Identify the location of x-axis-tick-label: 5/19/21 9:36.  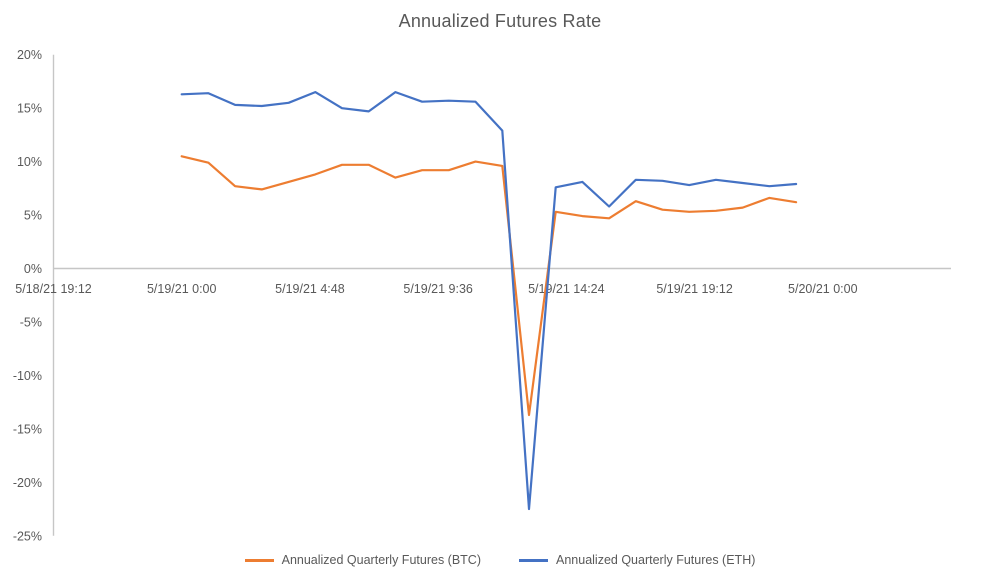
(438, 289).